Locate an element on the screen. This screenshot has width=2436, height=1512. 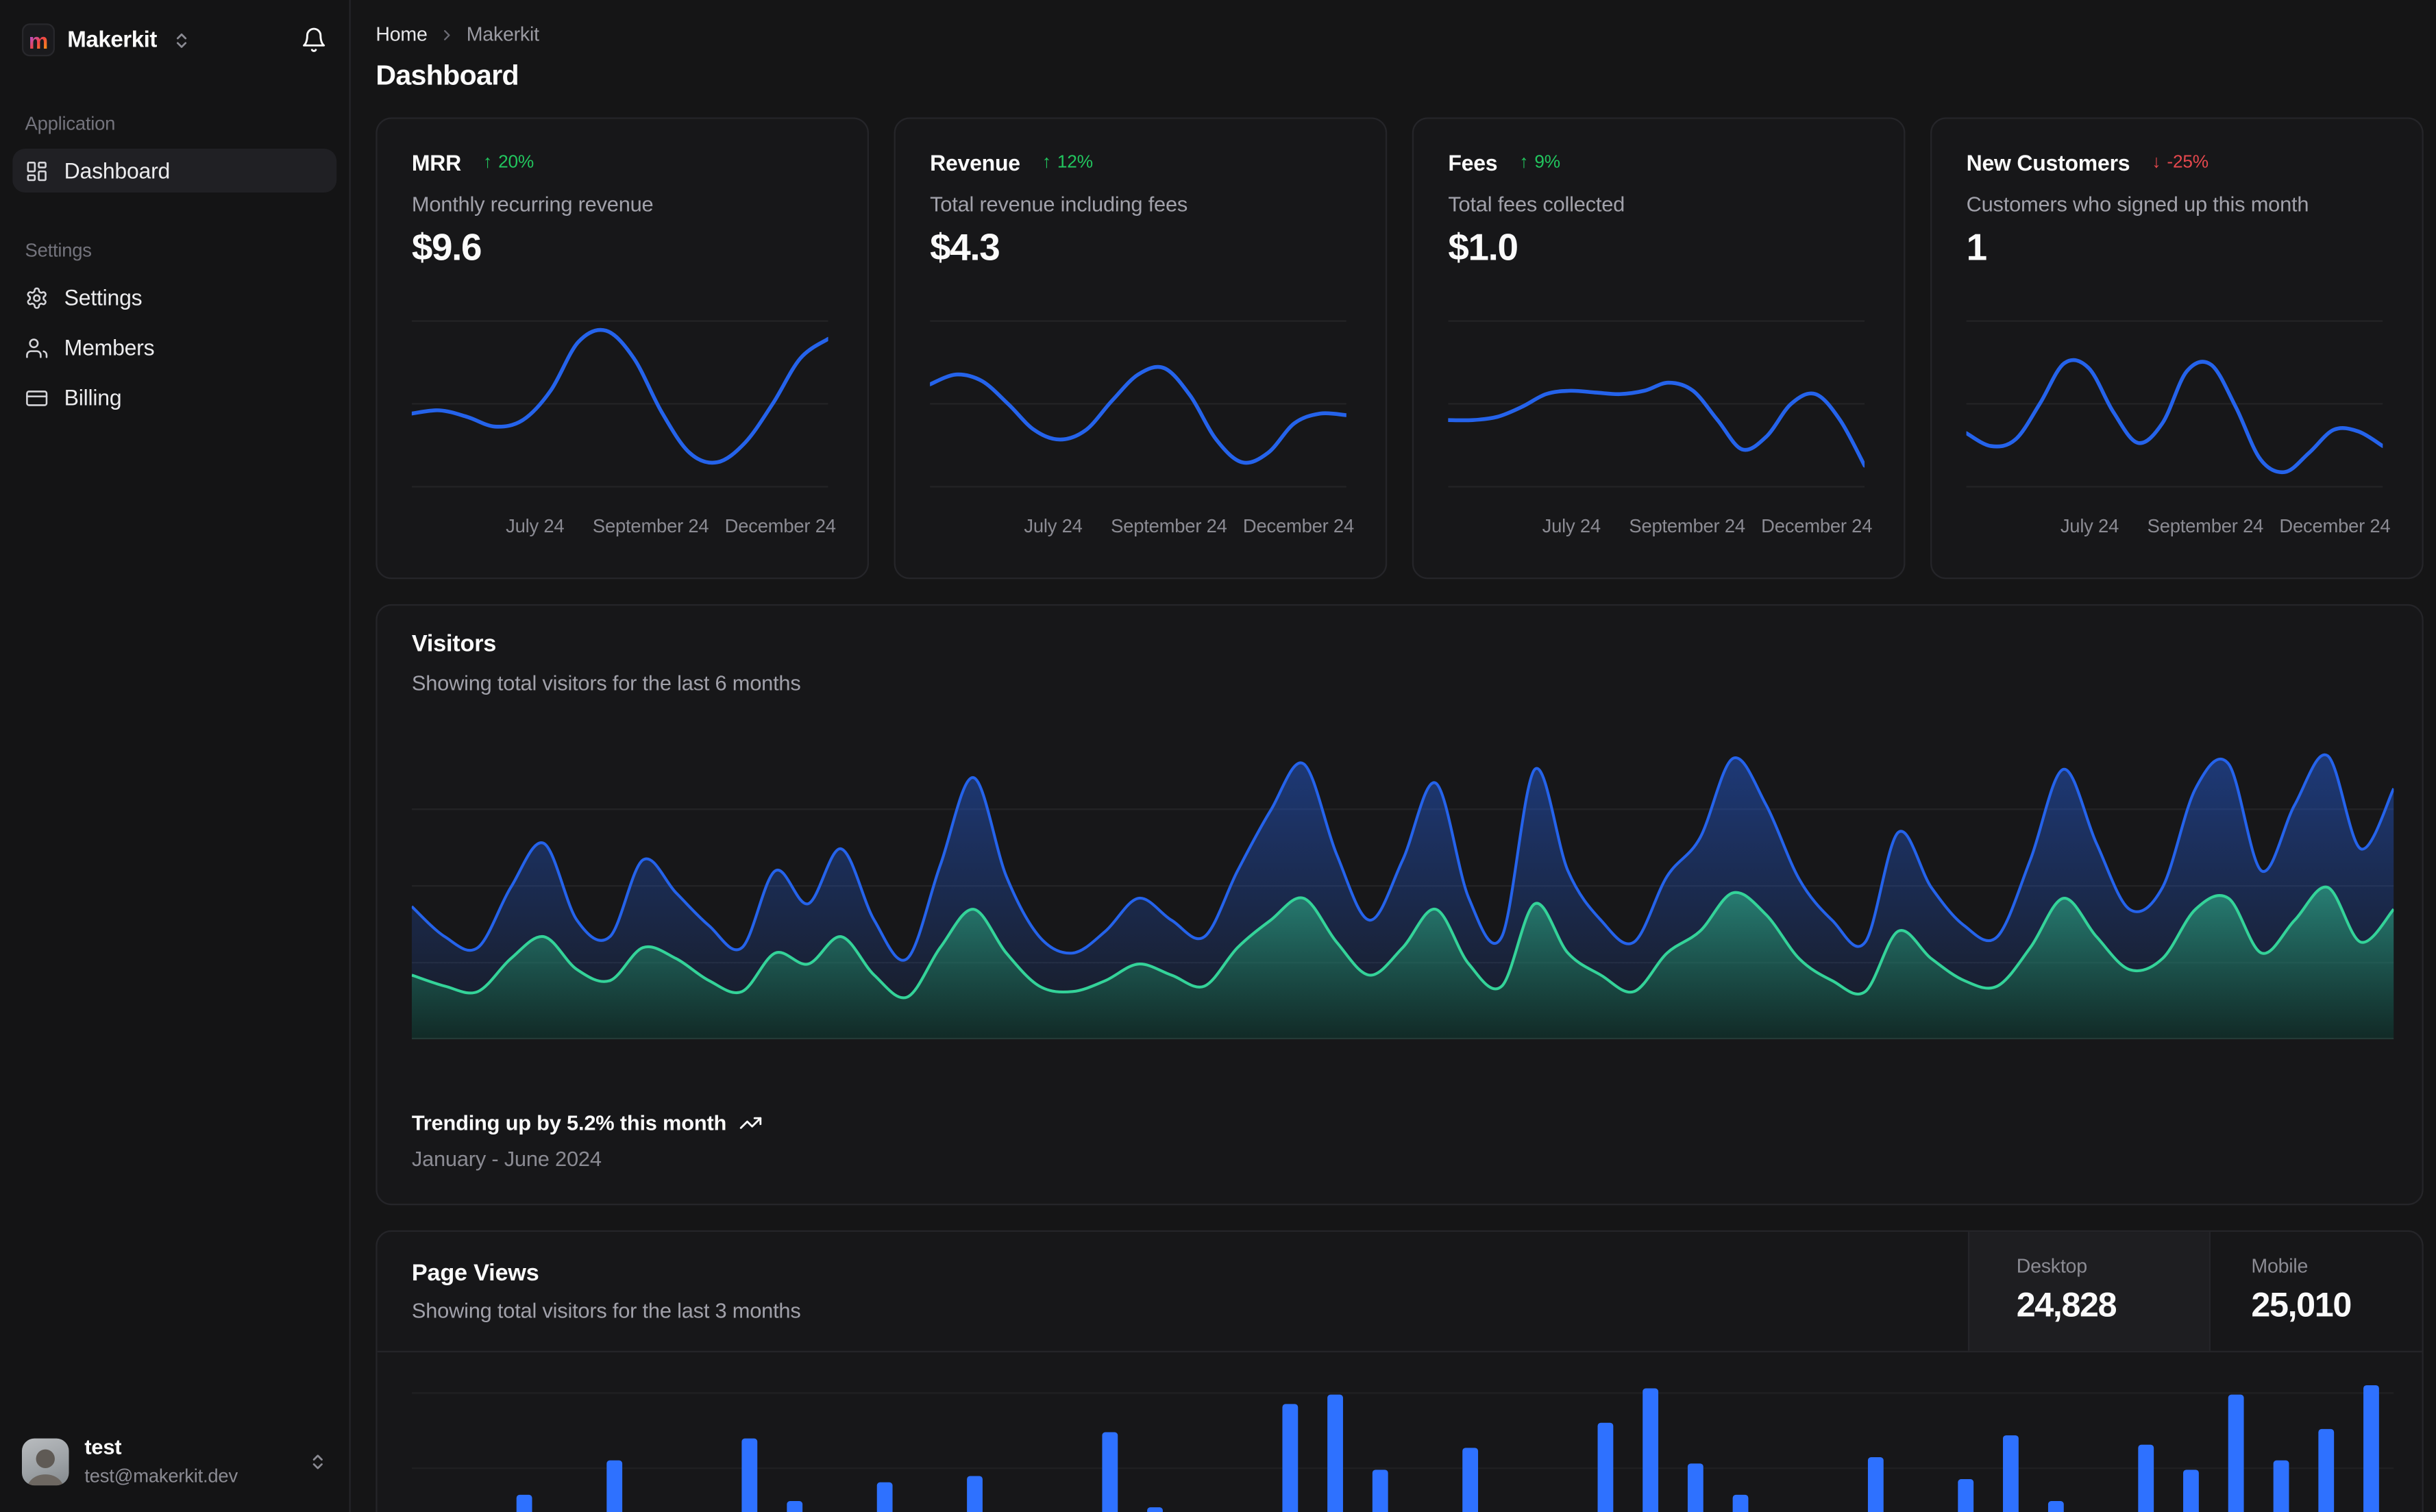
bell-icon is located at coordinates (314, 40).